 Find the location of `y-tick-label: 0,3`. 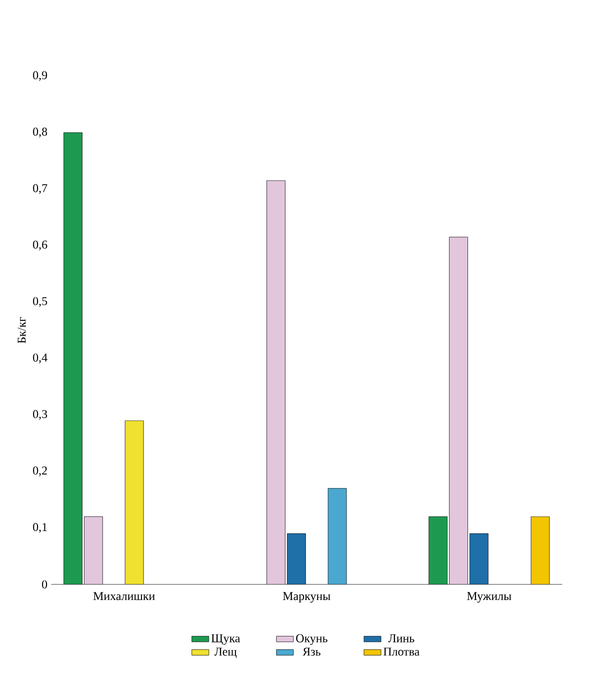

y-tick-label: 0,3 is located at coordinates (40, 415).